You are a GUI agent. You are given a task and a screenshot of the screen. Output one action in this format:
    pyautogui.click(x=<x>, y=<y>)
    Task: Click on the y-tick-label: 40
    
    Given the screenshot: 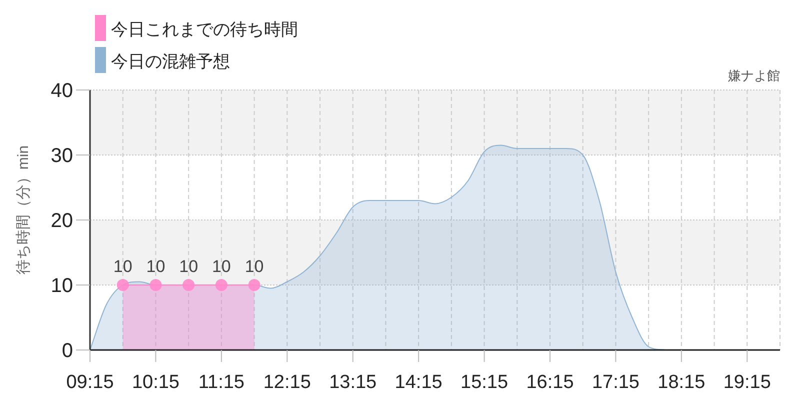 What is the action you would take?
    pyautogui.click(x=61, y=91)
    